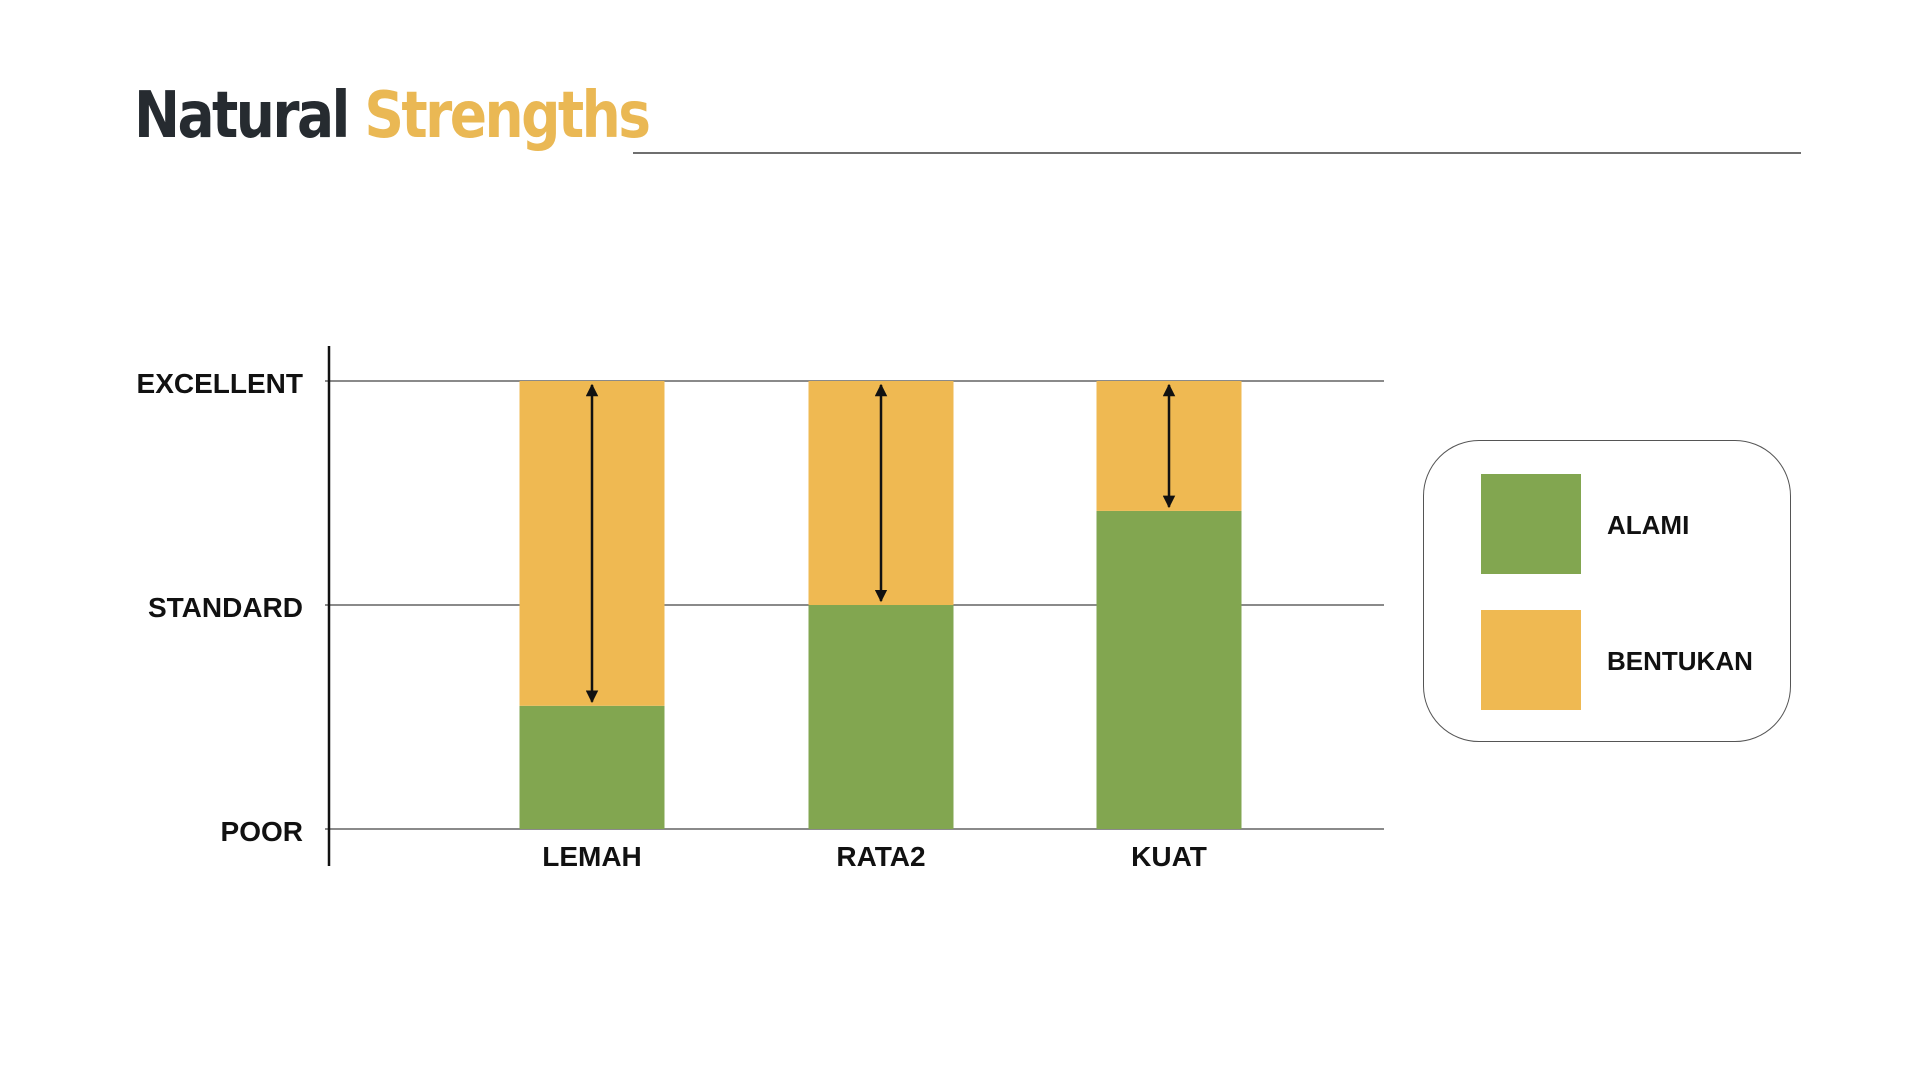 This screenshot has height=1080, width=1920. Describe the element at coordinates (1217, 153) in the screenshot. I see `title-divider` at that location.